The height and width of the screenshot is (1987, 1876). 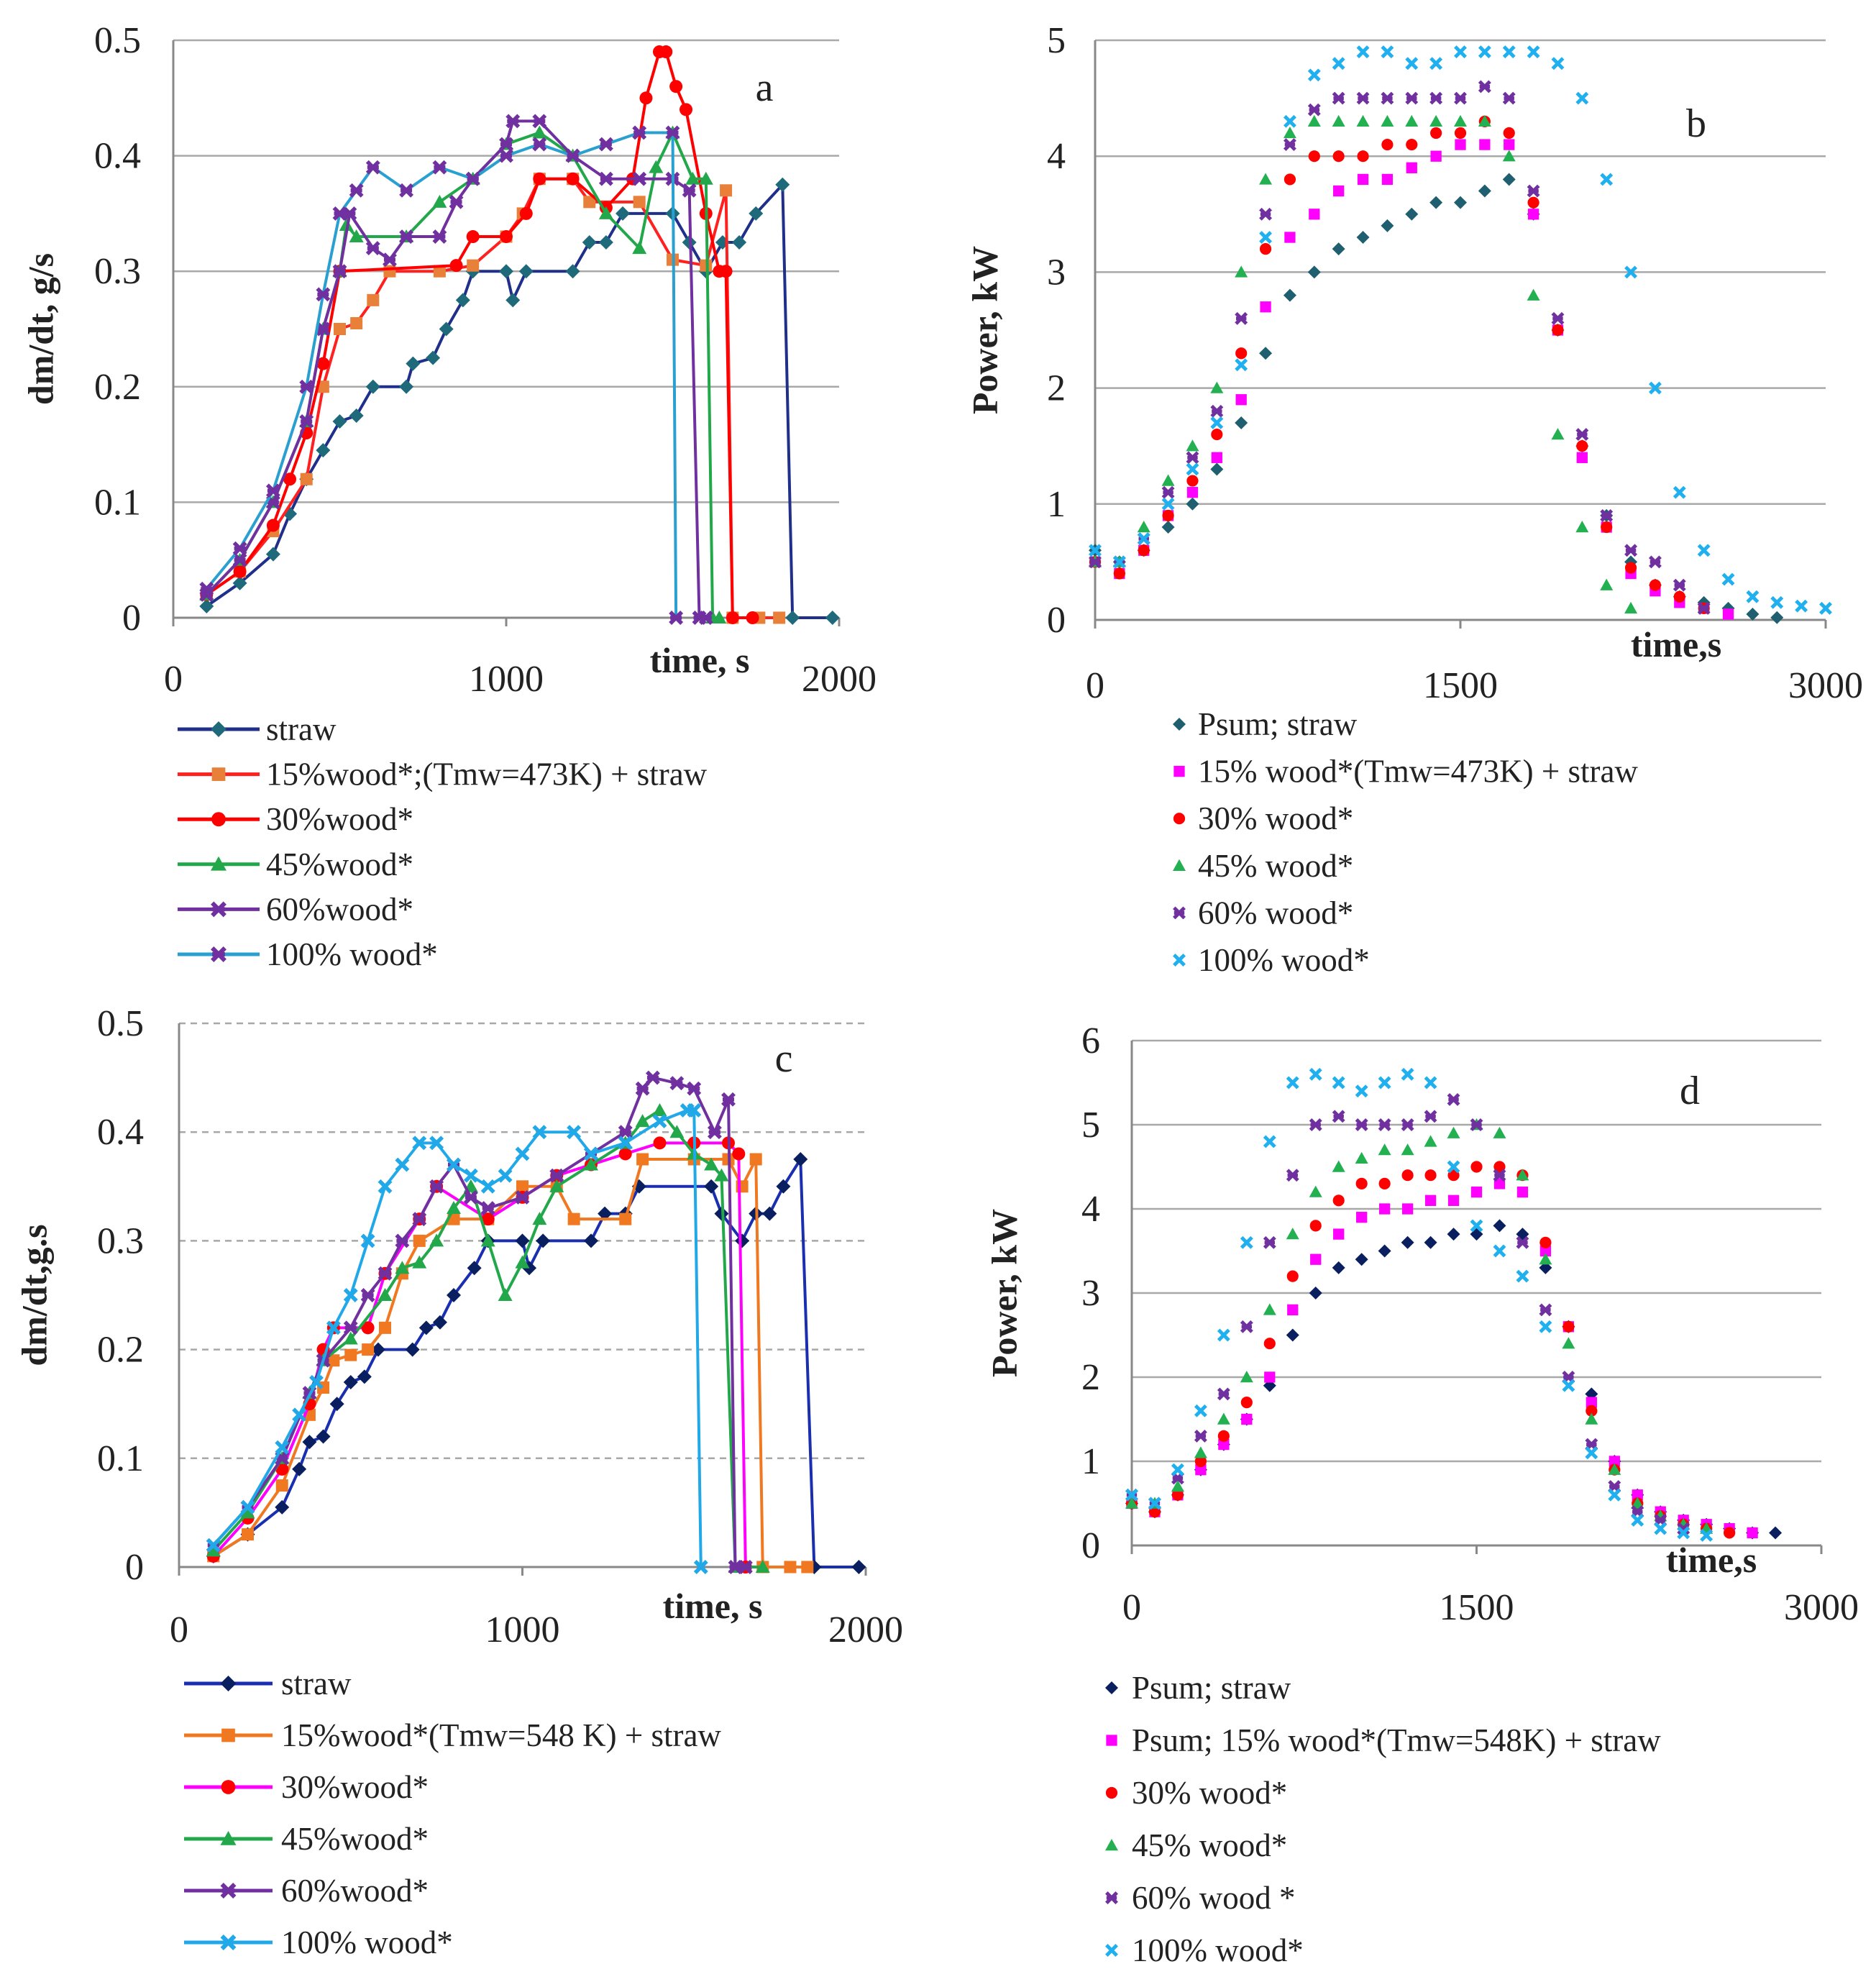 What do you see at coordinates (339, 864) in the screenshot?
I see `legend-label: 45%wood*` at bounding box center [339, 864].